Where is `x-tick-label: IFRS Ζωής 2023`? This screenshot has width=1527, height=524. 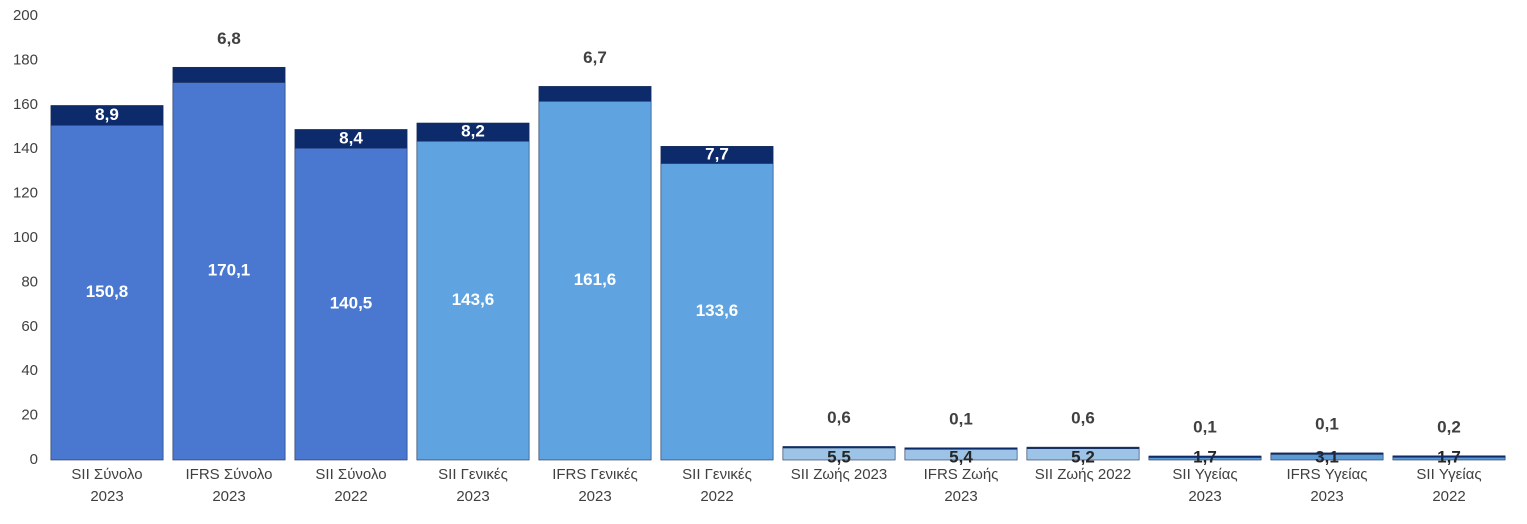 x-tick-label: IFRS Ζωής 2023 is located at coordinates (961, 485).